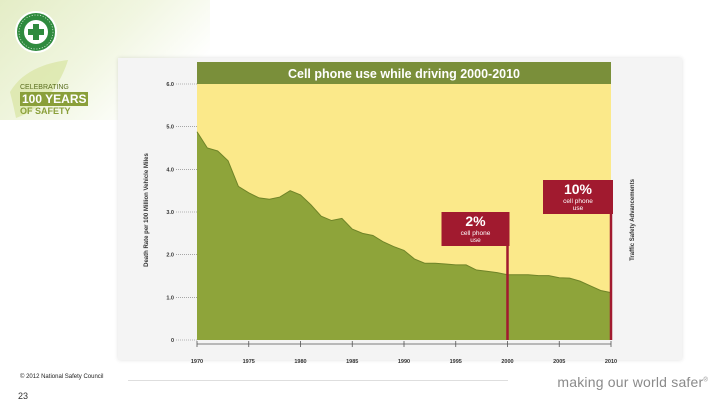 This screenshot has height=405, width=720. What do you see at coordinates (170, 298) in the screenshot?
I see `y-tick-label: 1.0` at bounding box center [170, 298].